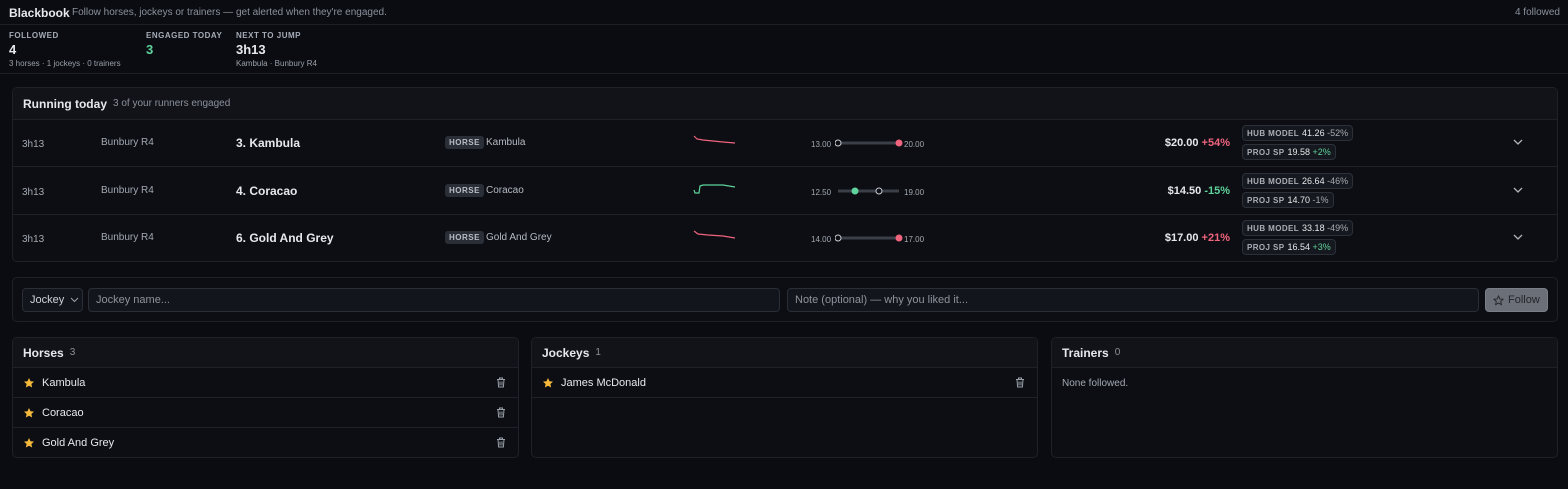  I want to click on price-value: $14.50, so click(1184, 190).